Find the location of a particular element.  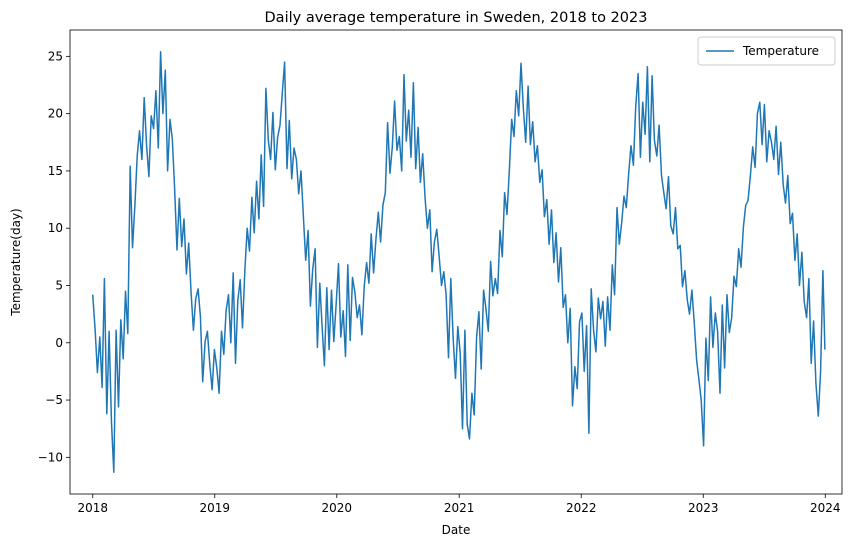

x-axis-ticks: 2018 2019 2020 2021 2022 2023 2024 is located at coordinates (459, 504).